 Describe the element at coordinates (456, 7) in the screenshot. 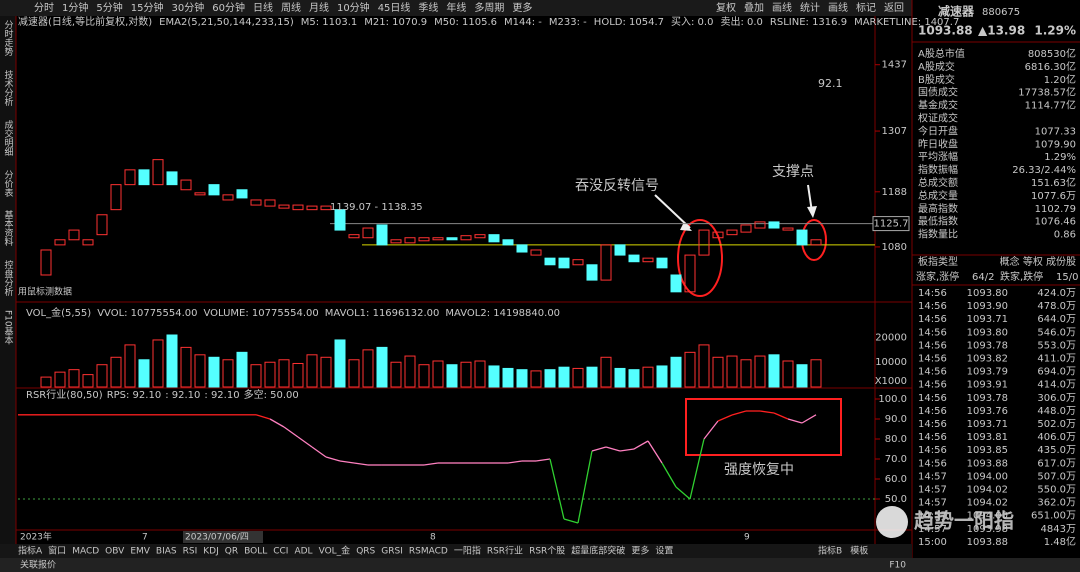

I see `period-tab: 年线` at that location.